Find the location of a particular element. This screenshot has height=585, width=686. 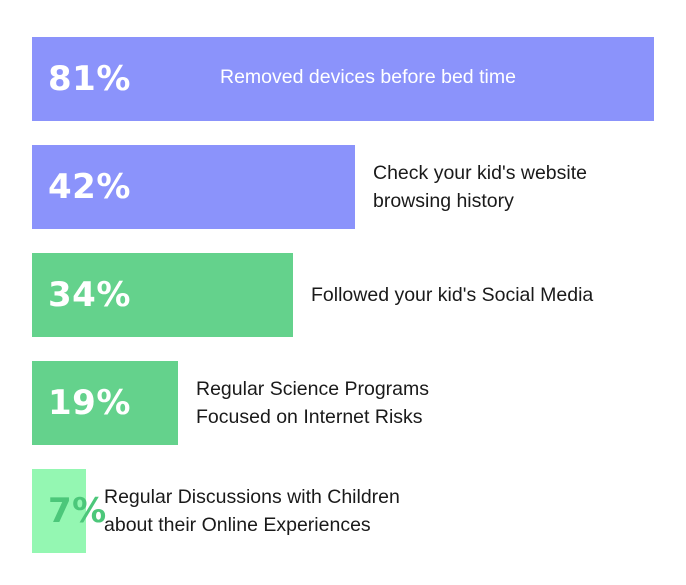

category-label: Check your kid's website browsing history is located at coordinates (480, 187).